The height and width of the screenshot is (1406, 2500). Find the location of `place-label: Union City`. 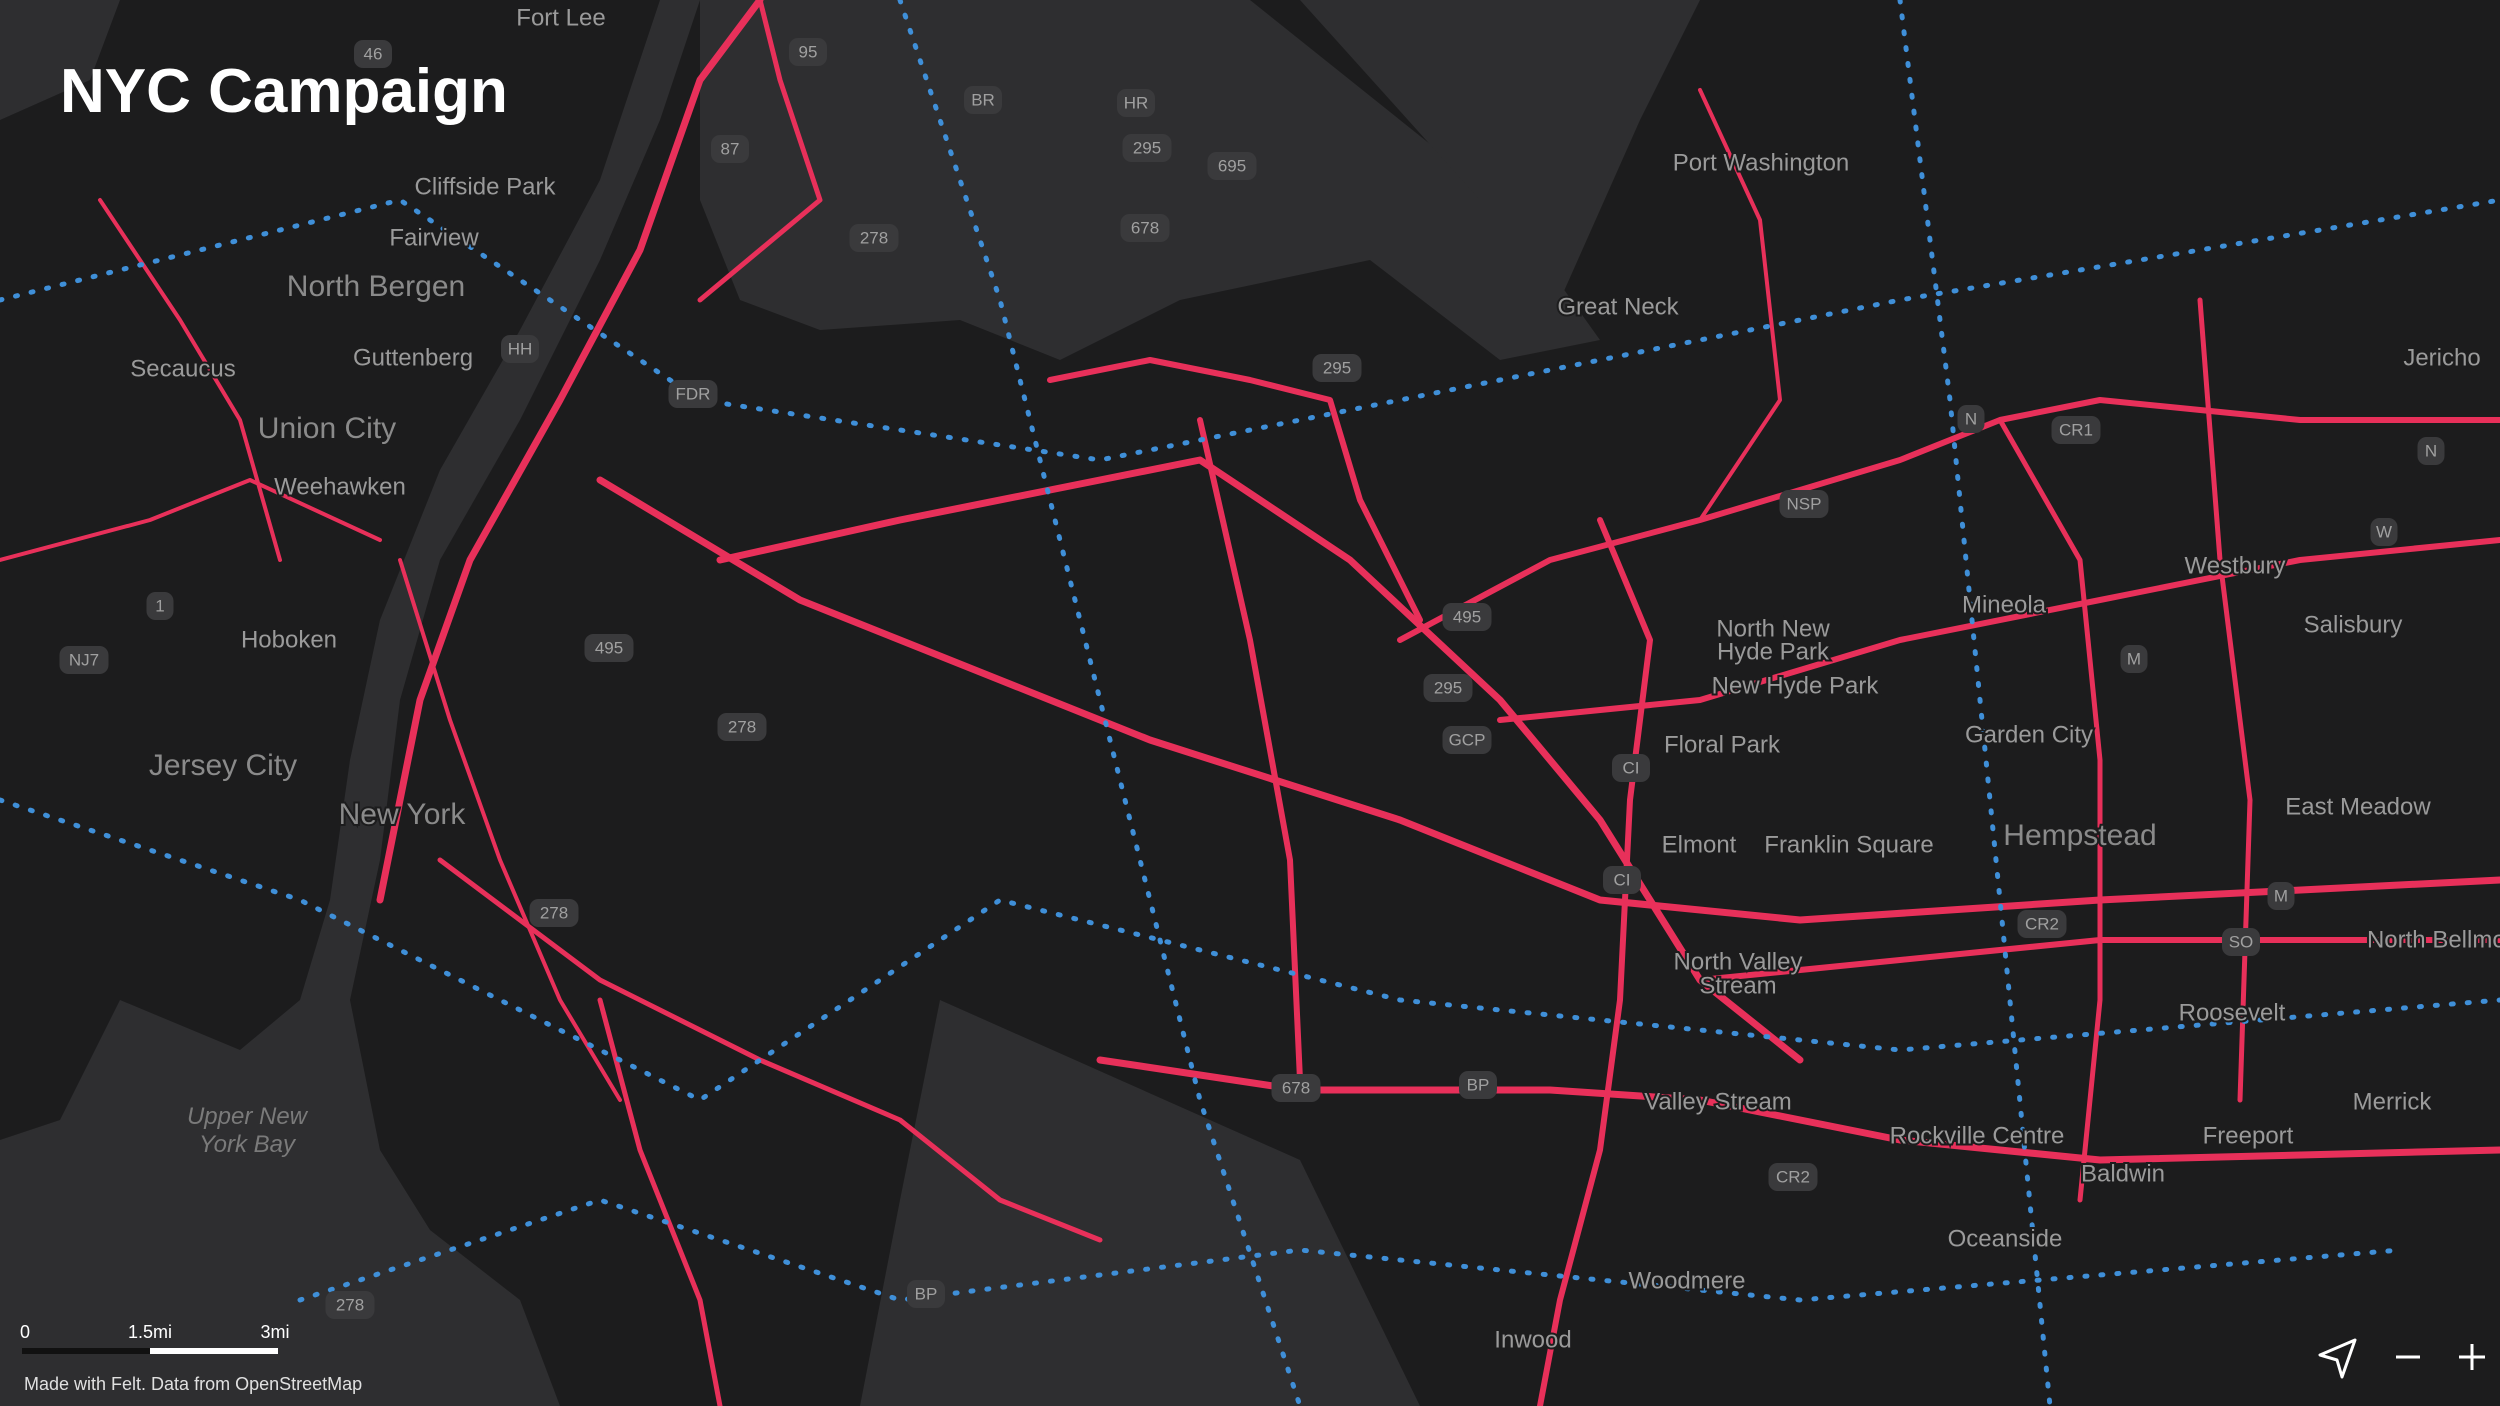

place-label: Union City is located at coordinates (327, 428).